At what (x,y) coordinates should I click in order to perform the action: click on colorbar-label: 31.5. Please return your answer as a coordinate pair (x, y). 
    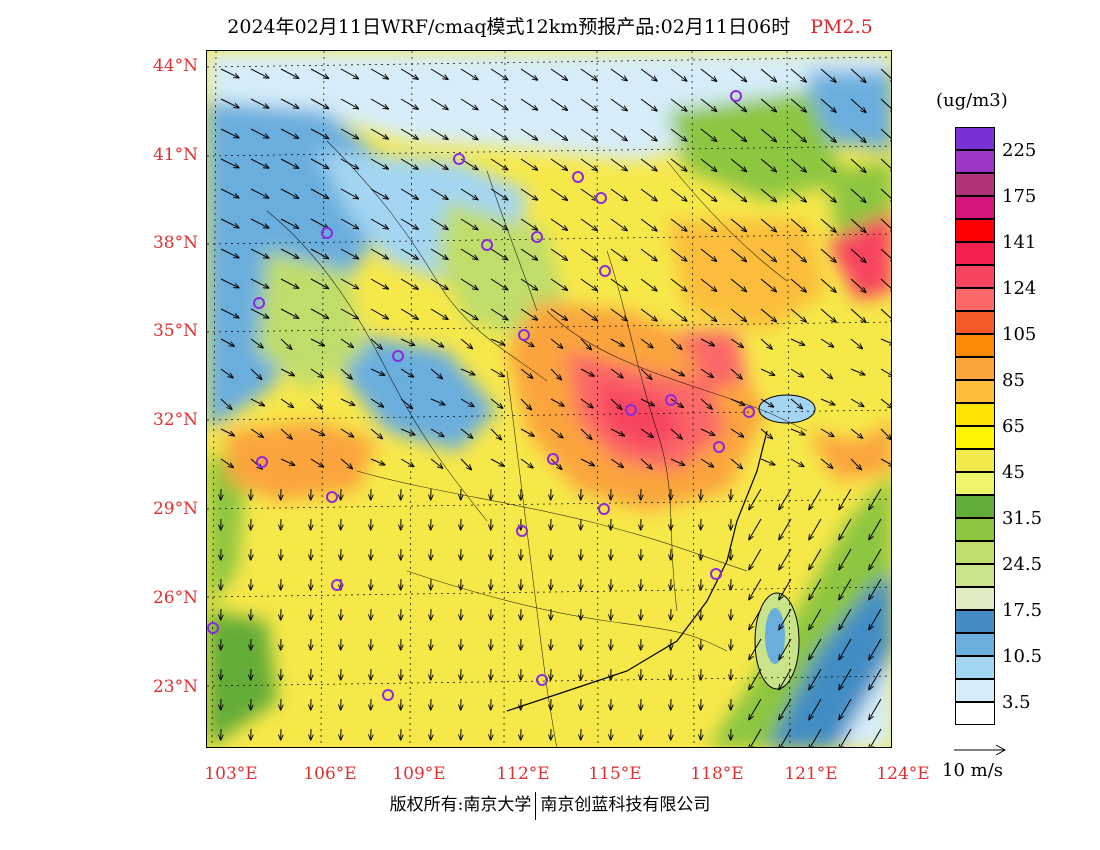
    Looking at the image, I should click on (1022, 518).